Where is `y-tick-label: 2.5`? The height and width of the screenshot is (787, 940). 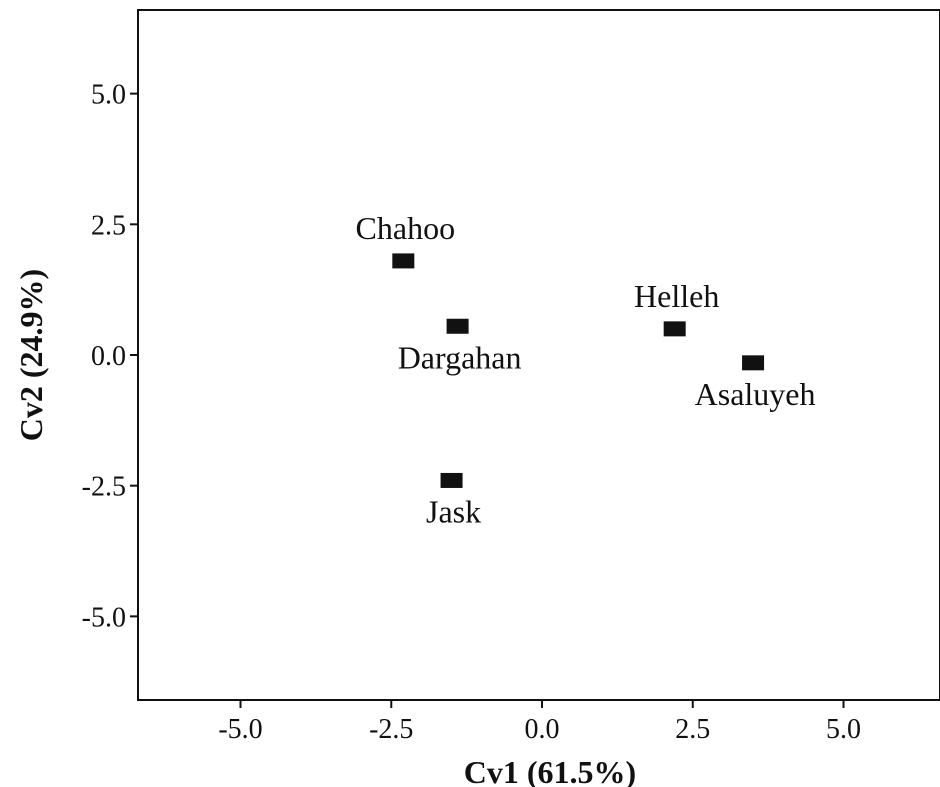
y-tick-label: 2.5 is located at coordinates (108, 225).